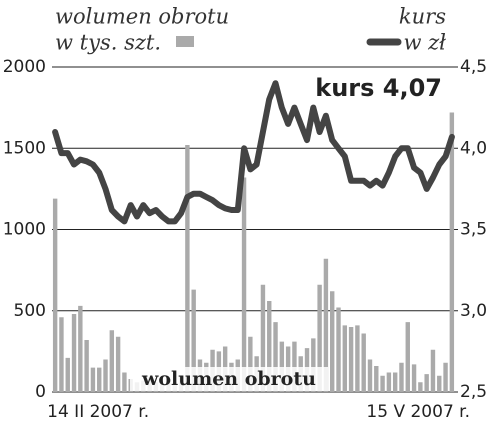  I want to click on x-tick-label: 15 V 2007 r., so click(418, 412).